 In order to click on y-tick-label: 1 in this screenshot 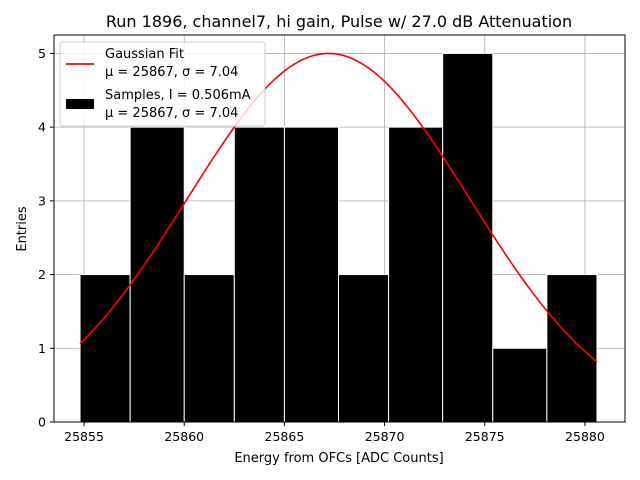, I will do `click(42, 348)`.